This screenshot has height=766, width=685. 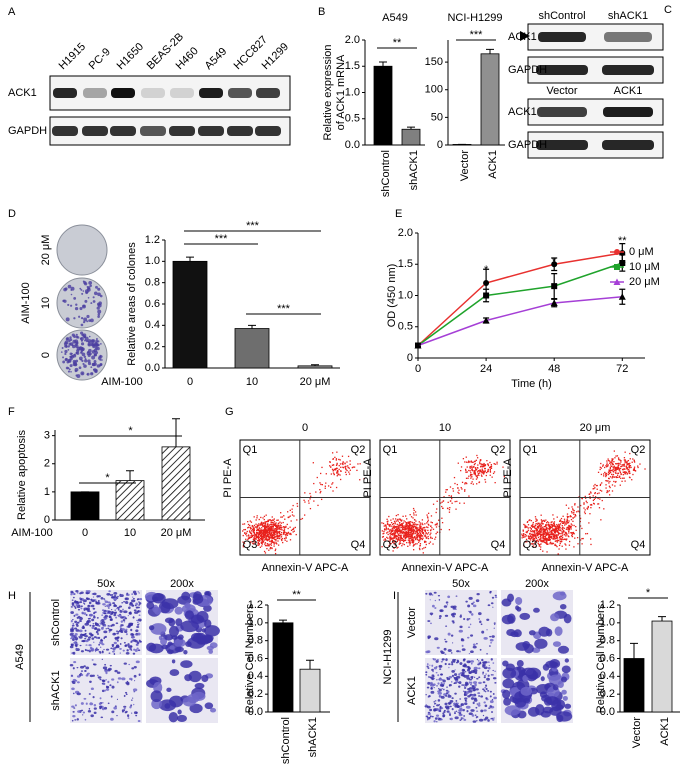 I want to click on x-tick-label: Vector, so click(x=637, y=733).